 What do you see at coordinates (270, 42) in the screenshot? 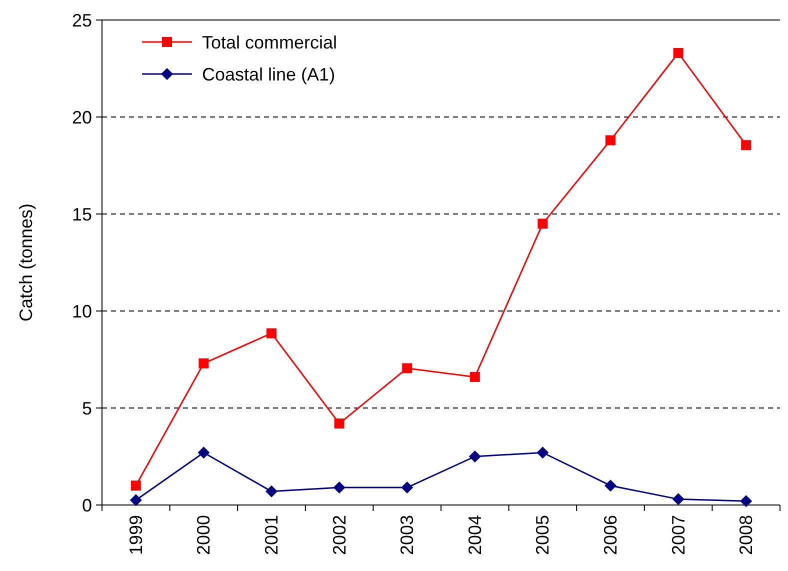
I see `legend-label: Total commercial` at bounding box center [270, 42].